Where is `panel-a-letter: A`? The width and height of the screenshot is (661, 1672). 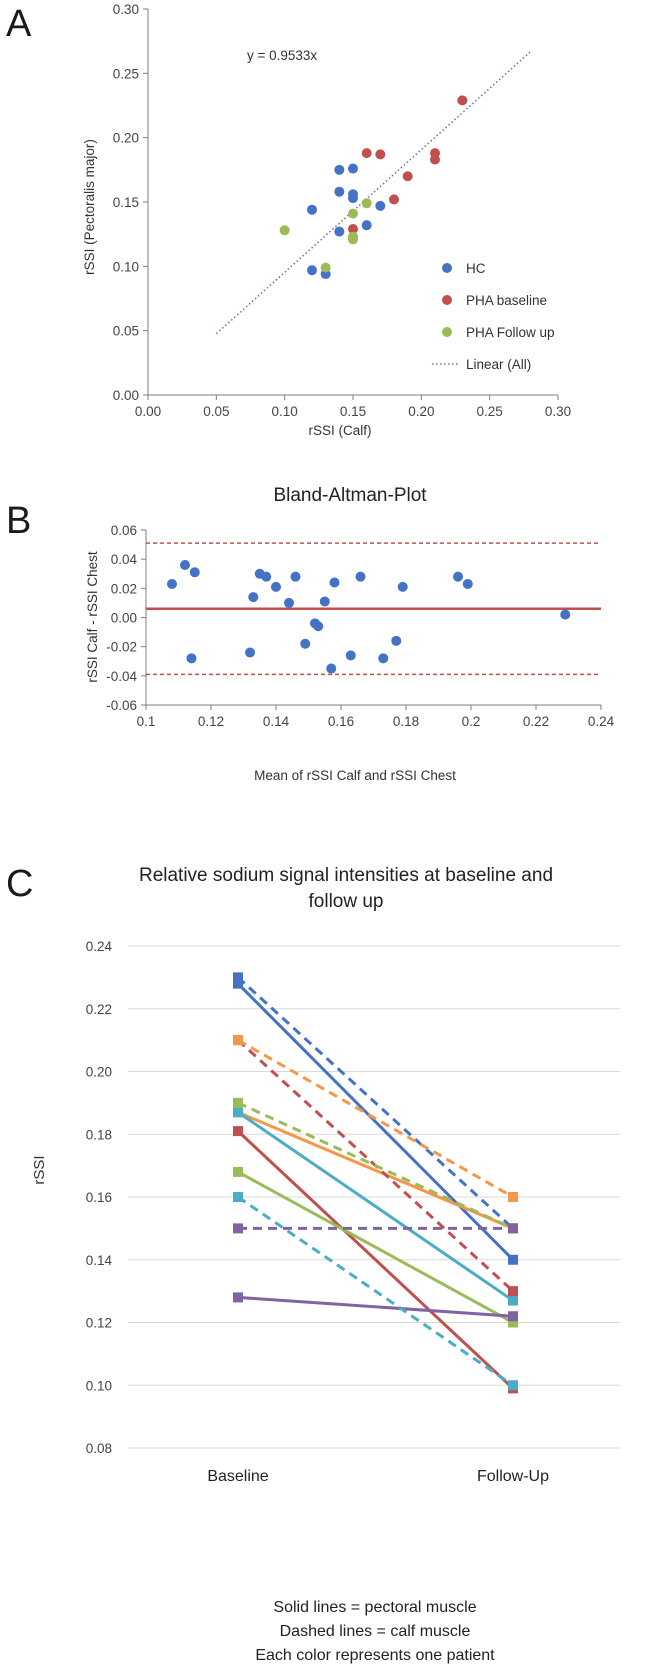 panel-a-letter: A is located at coordinates (19, 24).